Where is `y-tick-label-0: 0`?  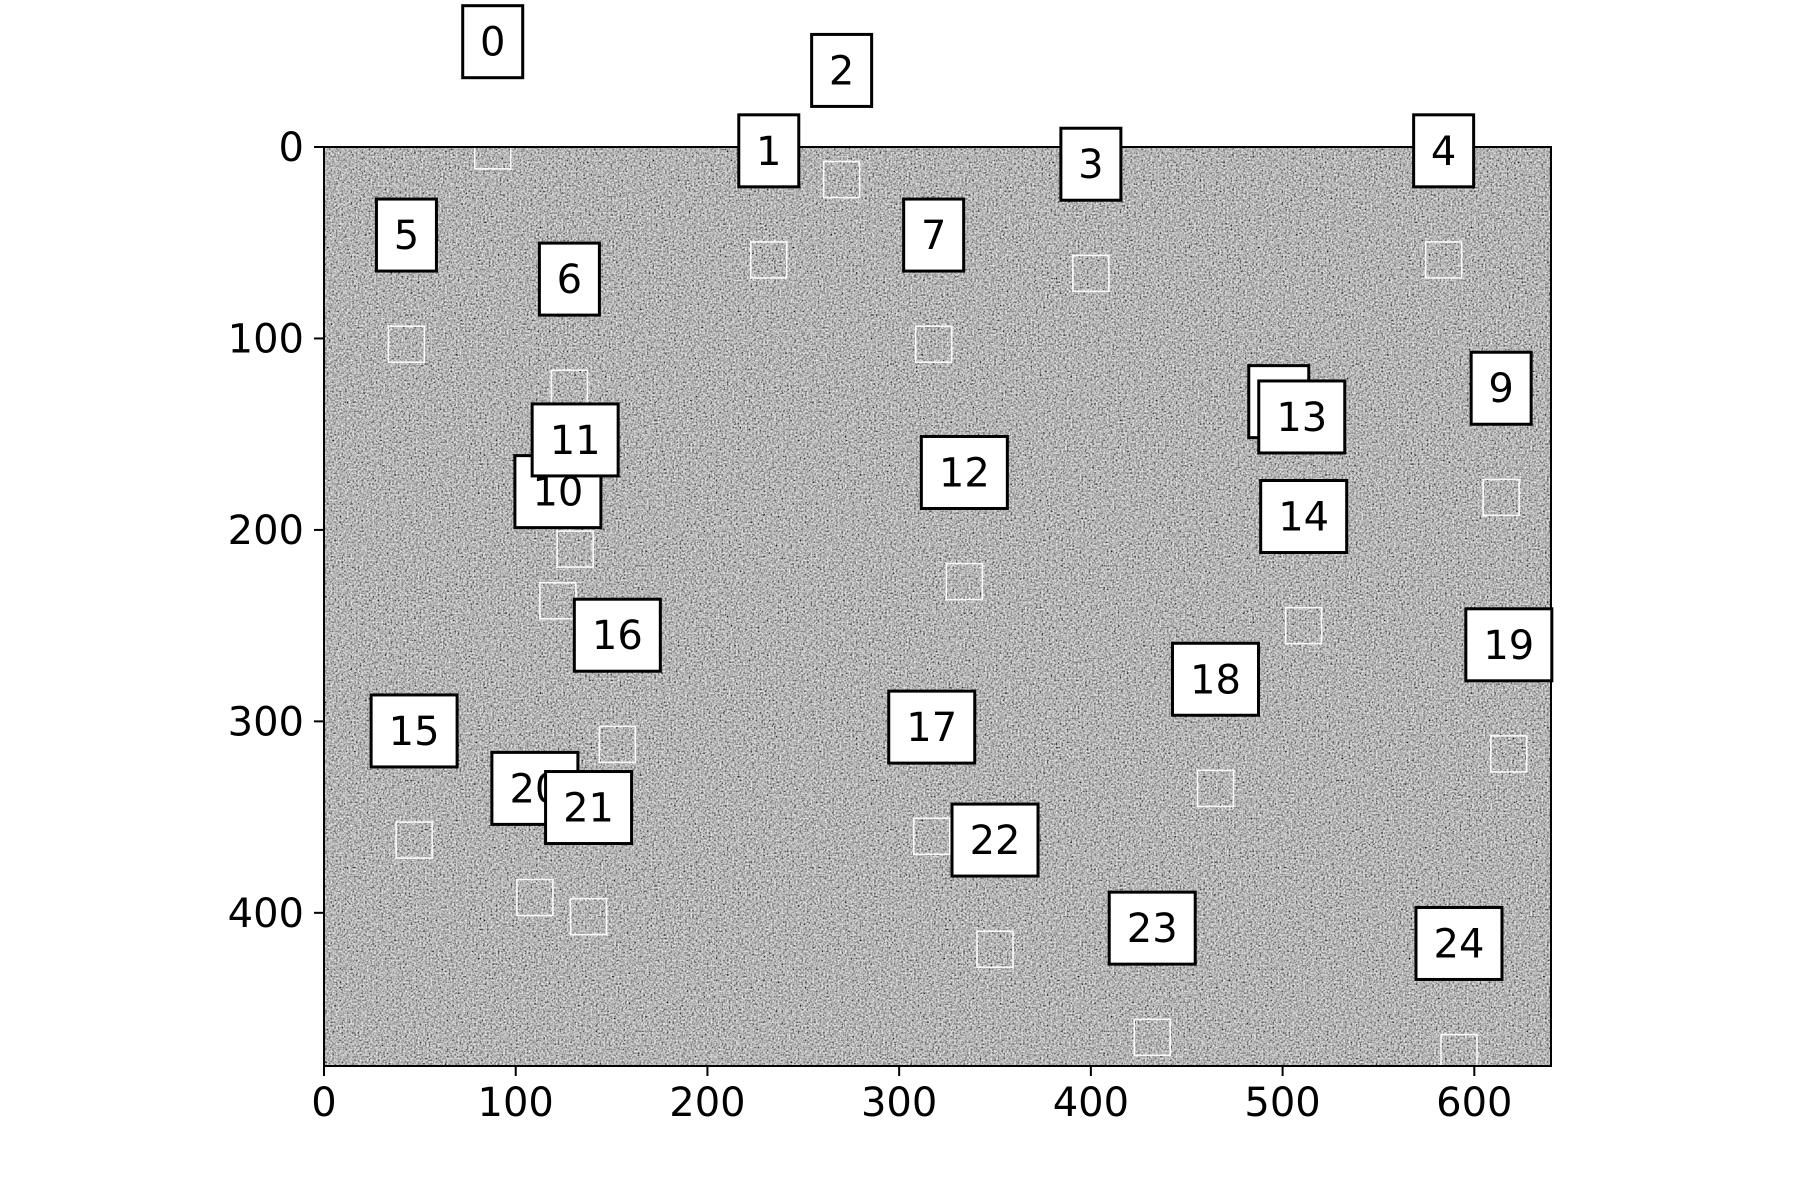
y-tick-label-0: 0 is located at coordinates (291, 148).